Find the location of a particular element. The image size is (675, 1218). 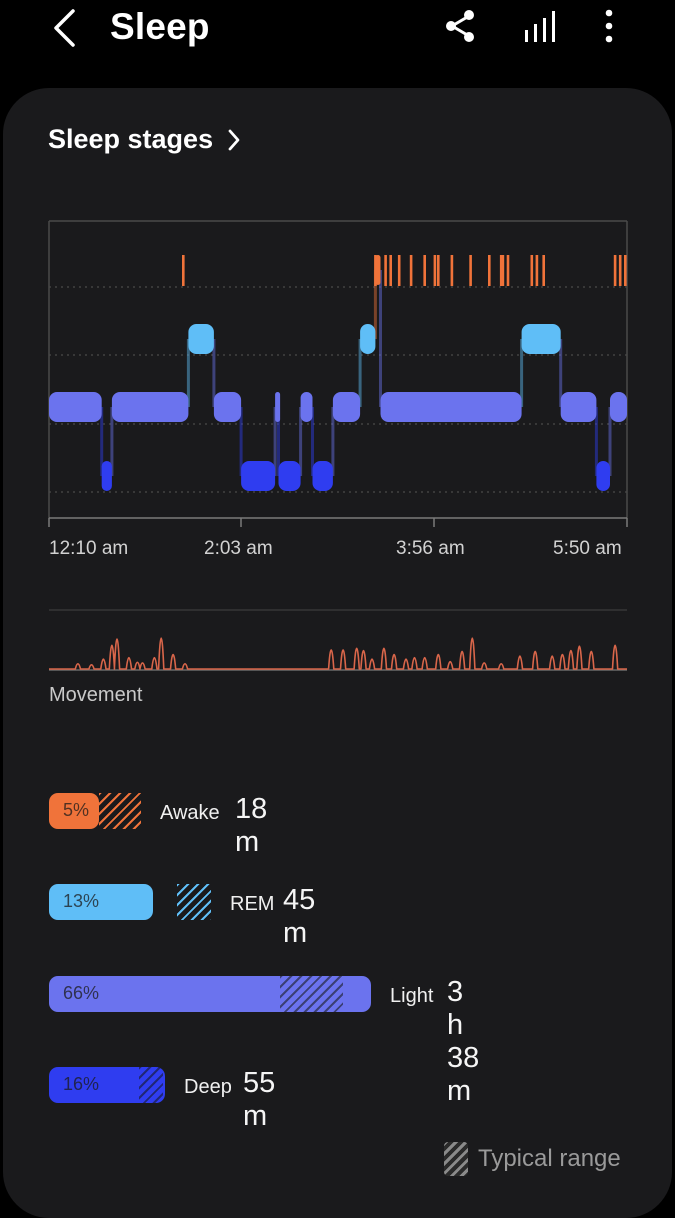

hatch-swatch-icon is located at coordinates (456, 1159).